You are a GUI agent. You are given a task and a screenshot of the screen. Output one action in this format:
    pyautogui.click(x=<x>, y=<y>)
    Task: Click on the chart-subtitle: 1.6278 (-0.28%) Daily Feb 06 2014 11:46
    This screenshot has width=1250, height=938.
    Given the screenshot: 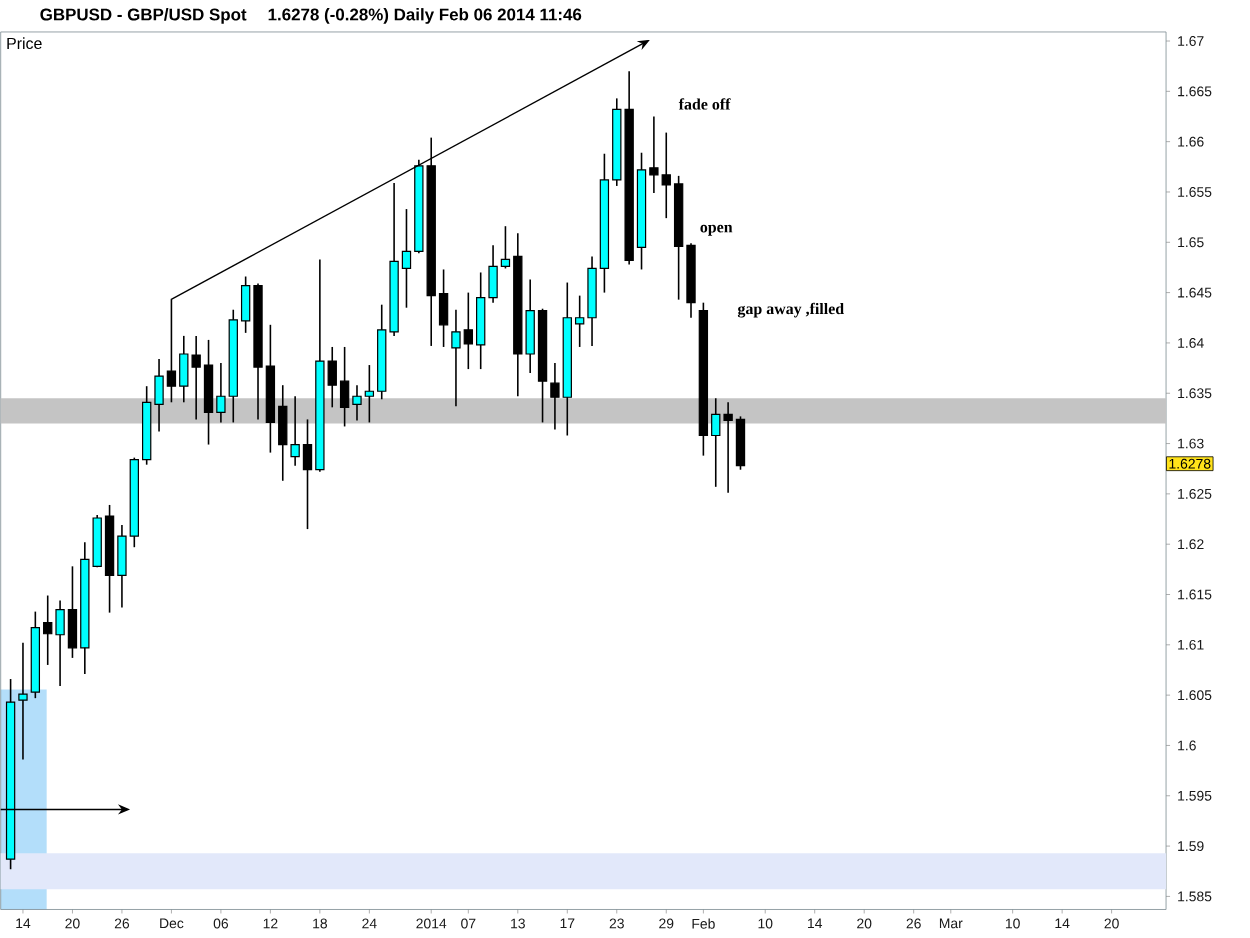 What is the action you would take?
    pyautogui.click(x=425, y=16)
    